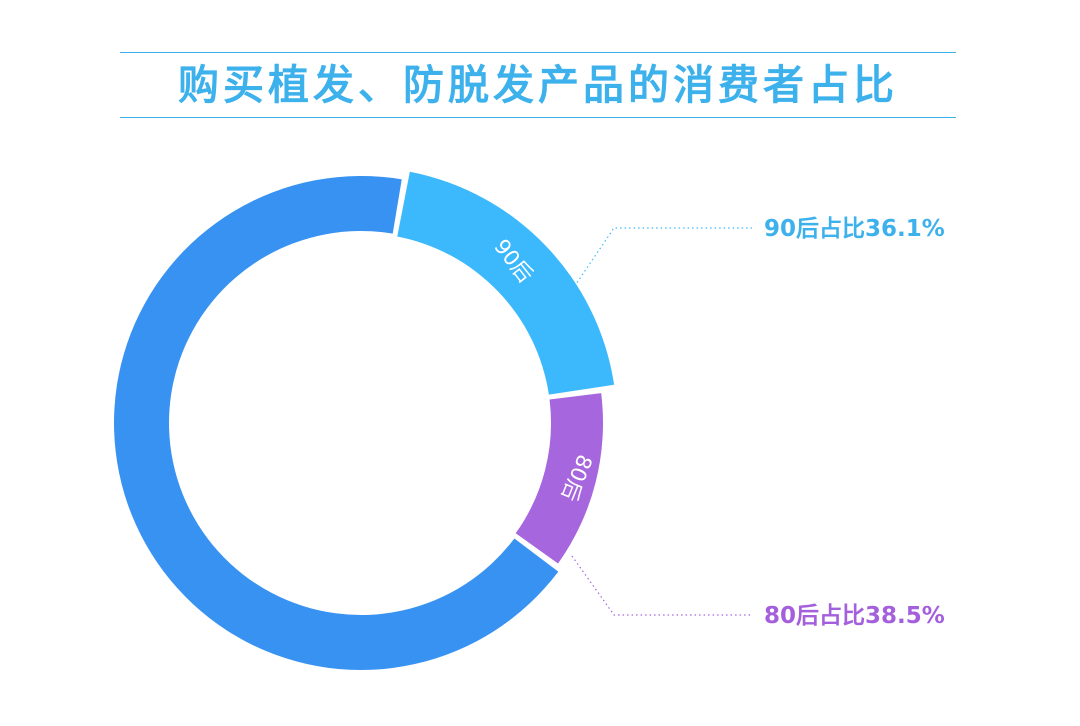  Describe the element at coordinates (661, 585) in the screenshot. I see `leader-line-80hou` at that location.